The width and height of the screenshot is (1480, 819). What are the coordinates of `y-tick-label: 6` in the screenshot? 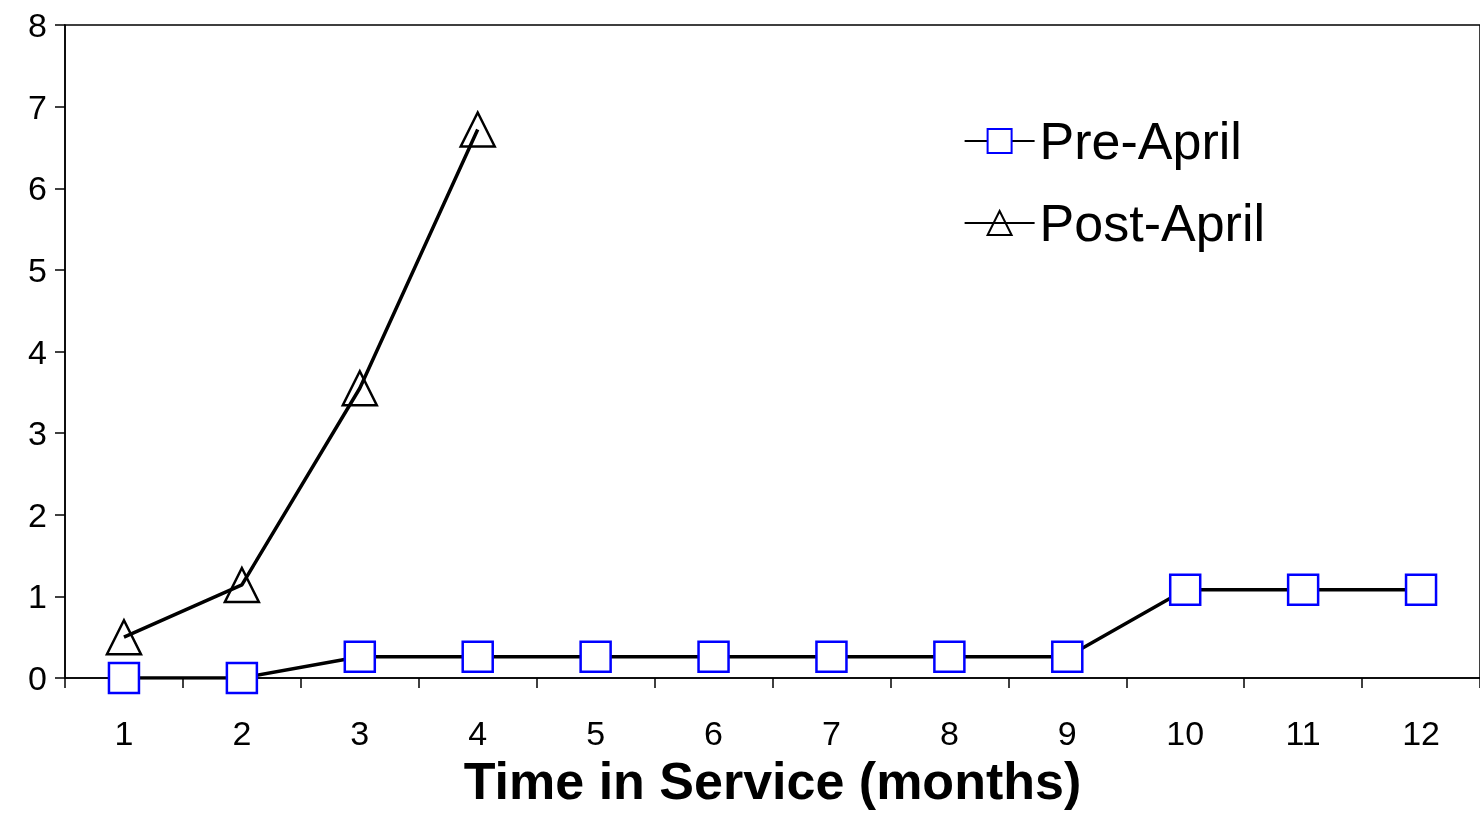 It's located at (37, 188).